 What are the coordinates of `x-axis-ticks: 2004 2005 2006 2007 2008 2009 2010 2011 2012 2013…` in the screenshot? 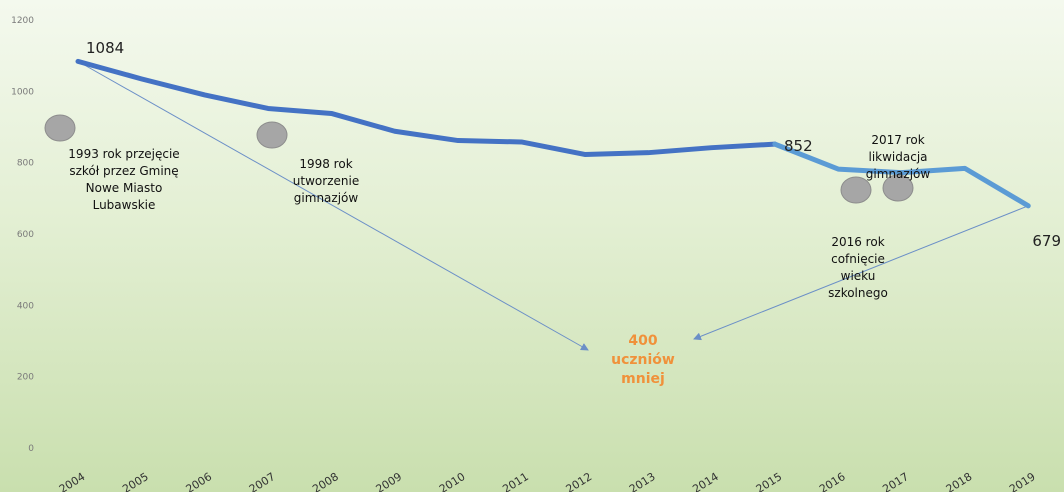 It's located at (547, 481).